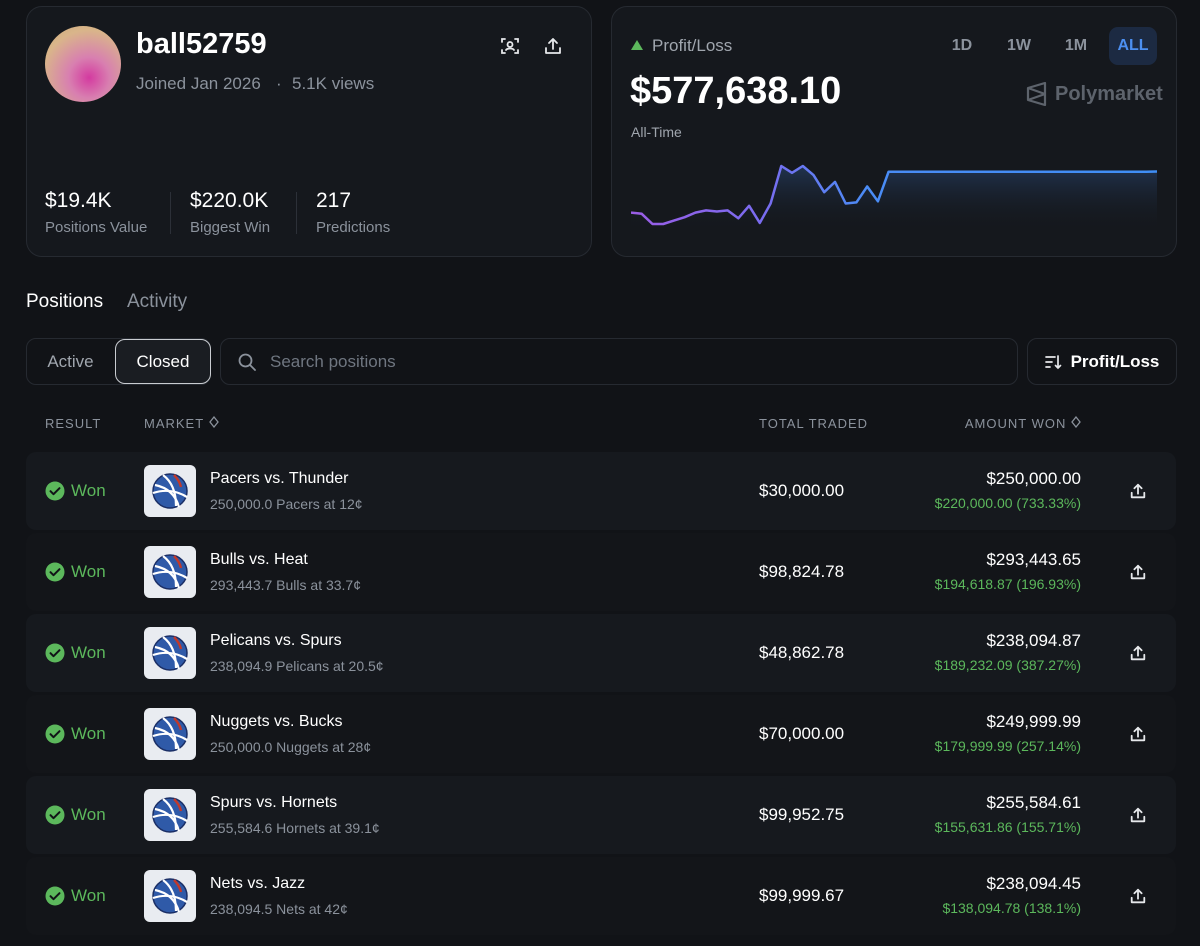 This screenshot has width=1200, height=946. I want to click on market-detail: 238,094.5 Nets at 42¢, so click(279, 909).